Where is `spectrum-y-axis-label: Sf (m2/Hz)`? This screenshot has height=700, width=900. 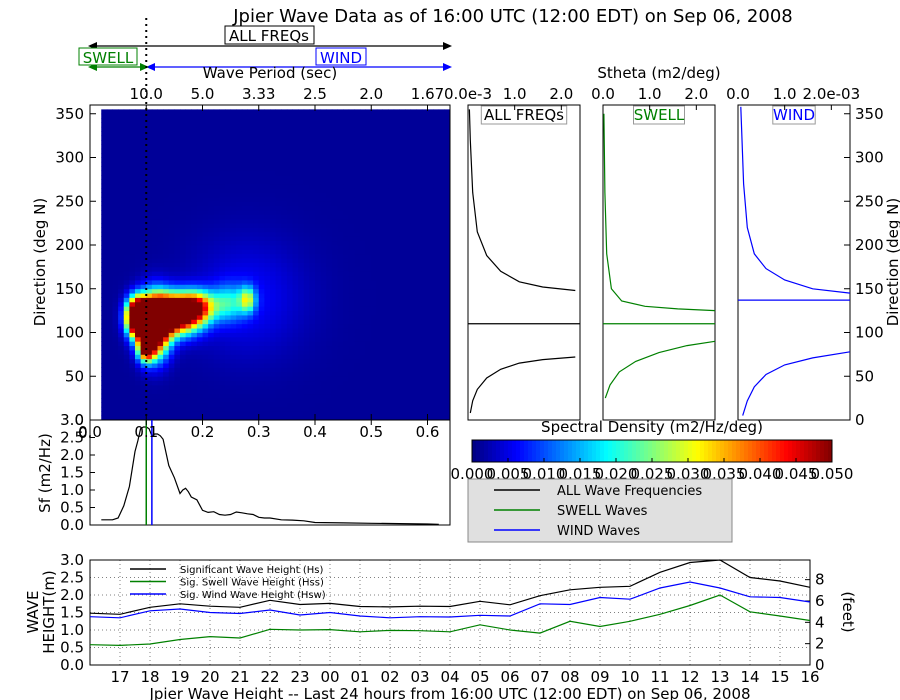 spectrum-y-axis-label: Sf (m2/Hz) is located at coordinates (45, 473).